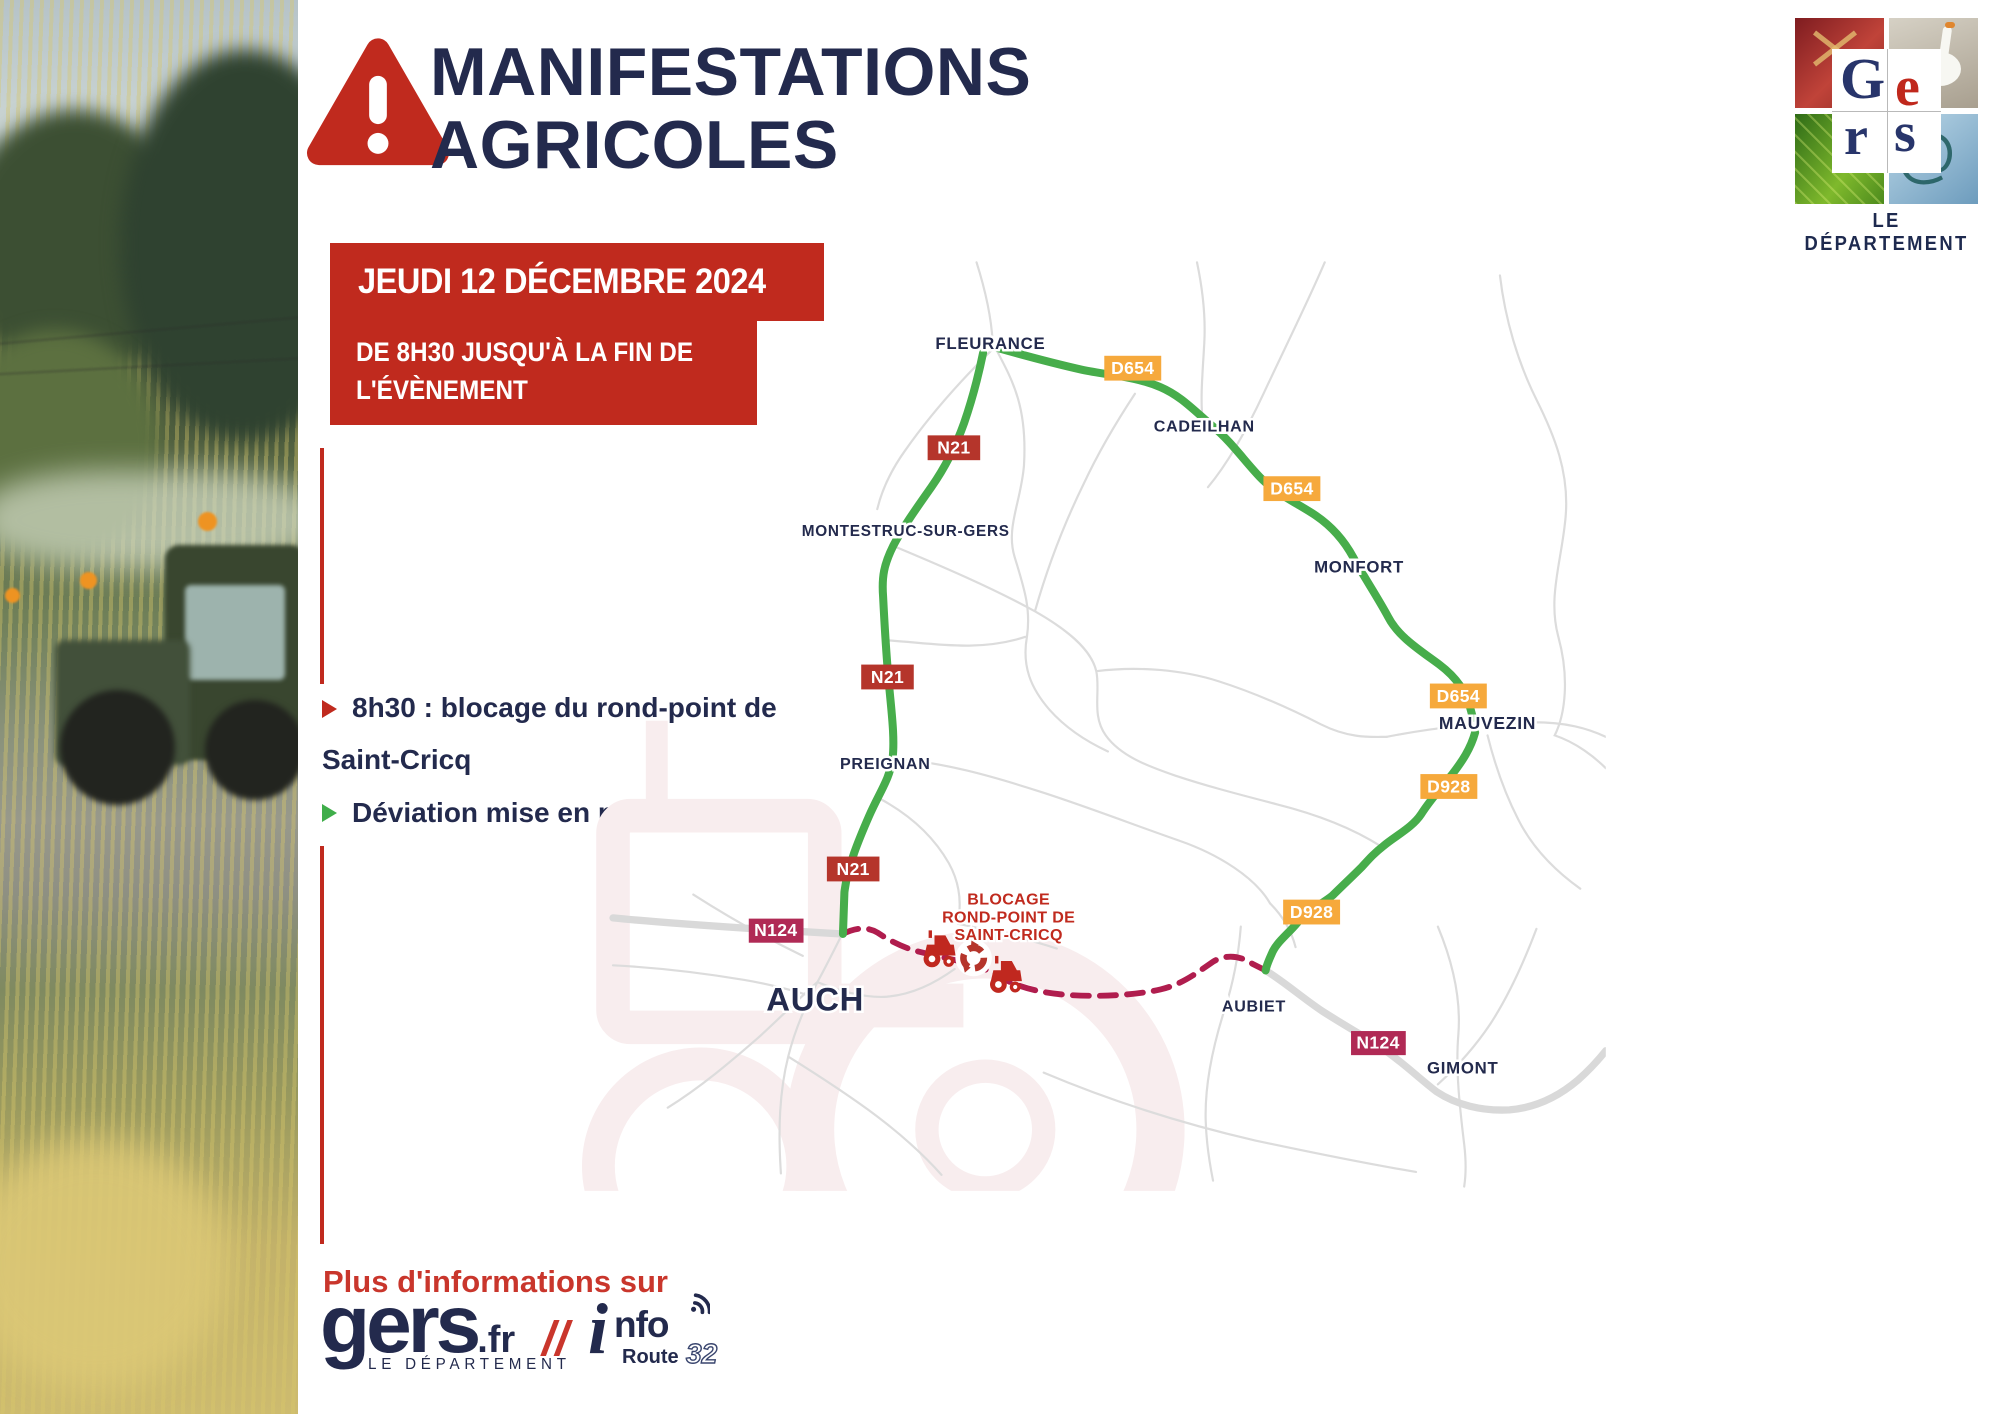  I want to click on town-aubiet: AUBIET, so click(1254, 1006).